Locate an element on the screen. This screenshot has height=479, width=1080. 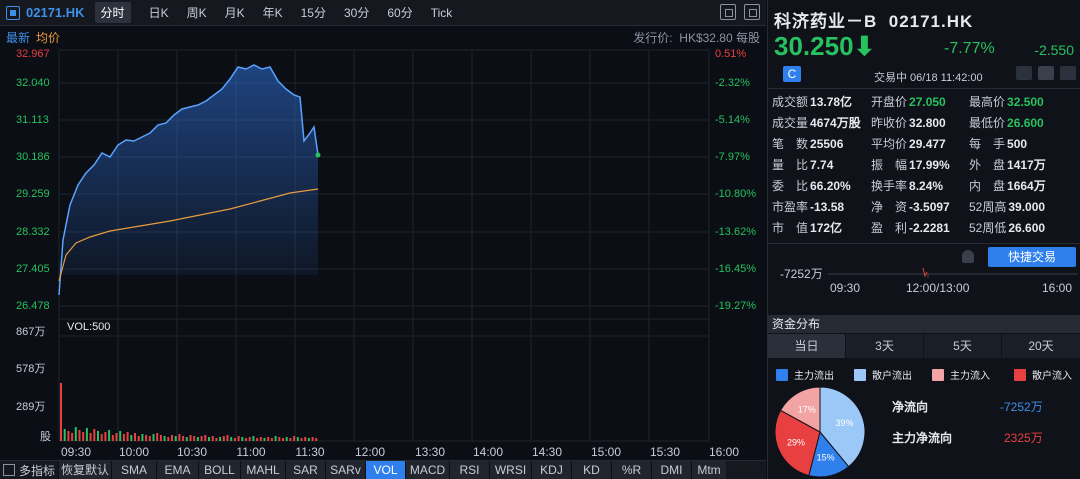
tab-year-k: 年K is located at coordinates (272, 13).